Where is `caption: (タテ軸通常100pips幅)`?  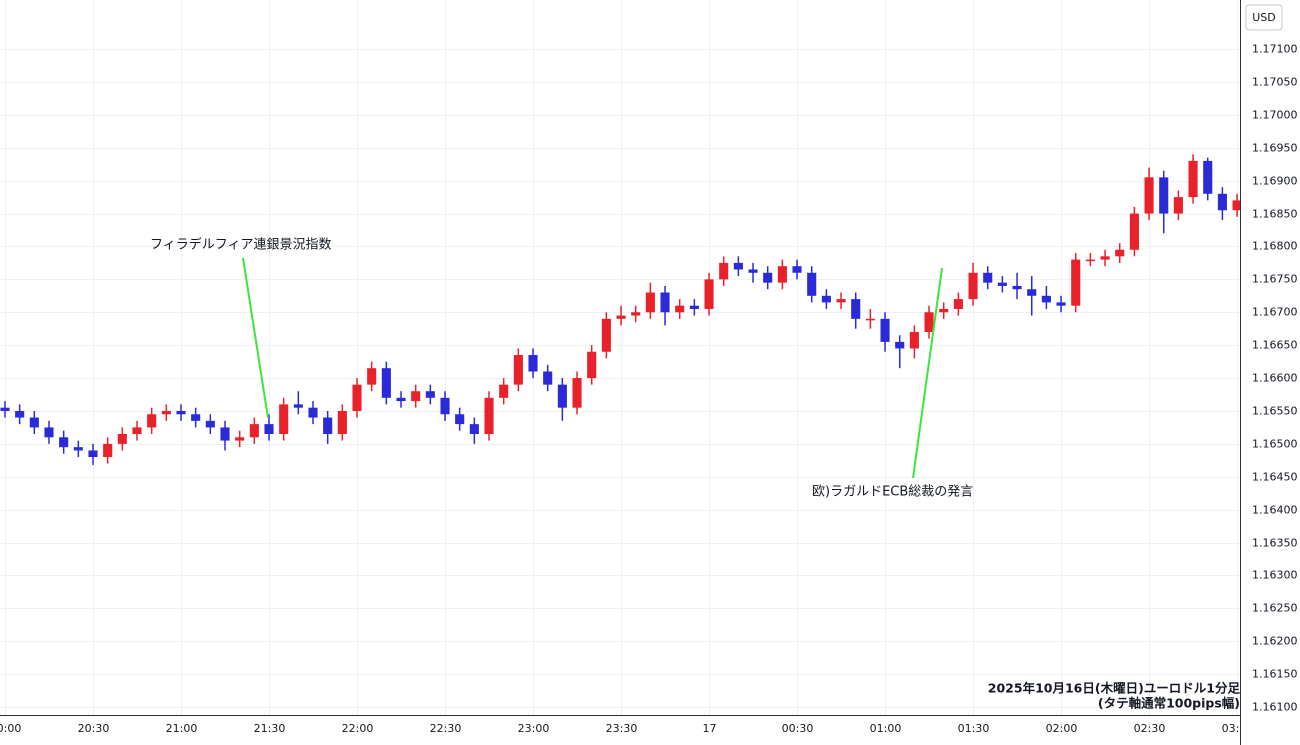
caption: (タテ軸通常100pips幅) is located at coordinates (1169, 703).